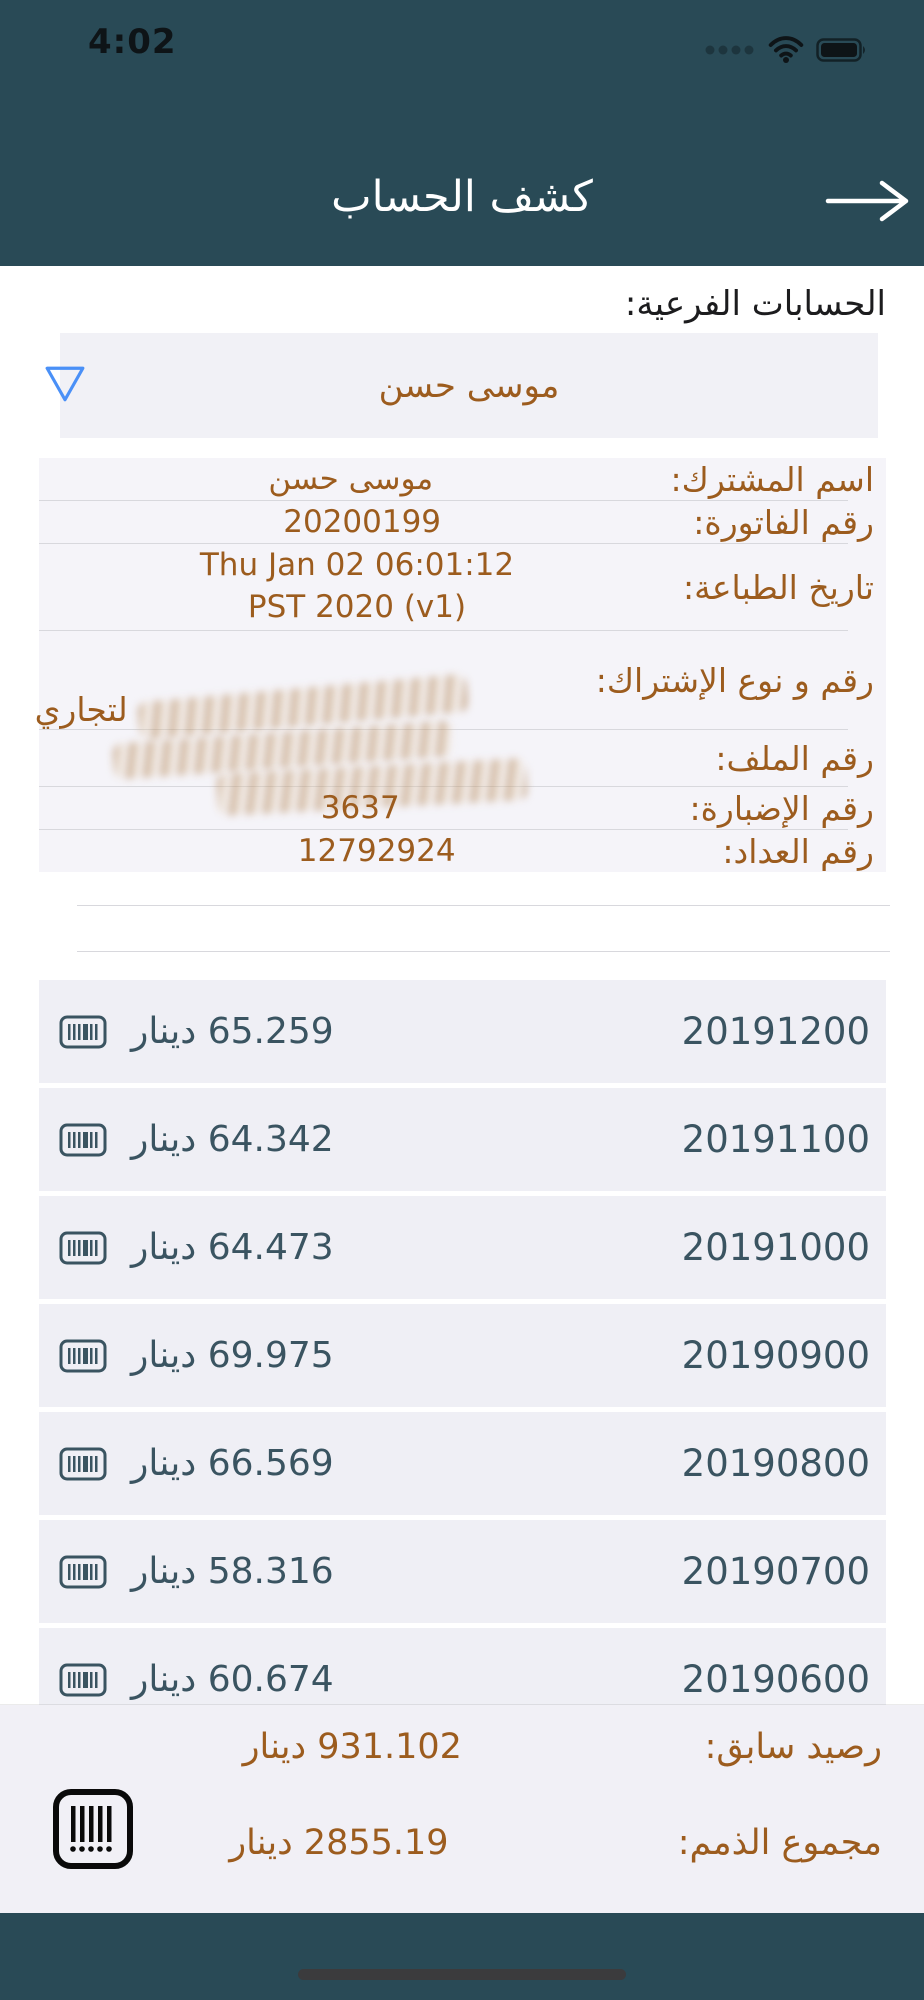 The width and height of the screenshot is (924, 2000). I want to click on info-row-file-number: رقم الملف:, so click(462, 773).